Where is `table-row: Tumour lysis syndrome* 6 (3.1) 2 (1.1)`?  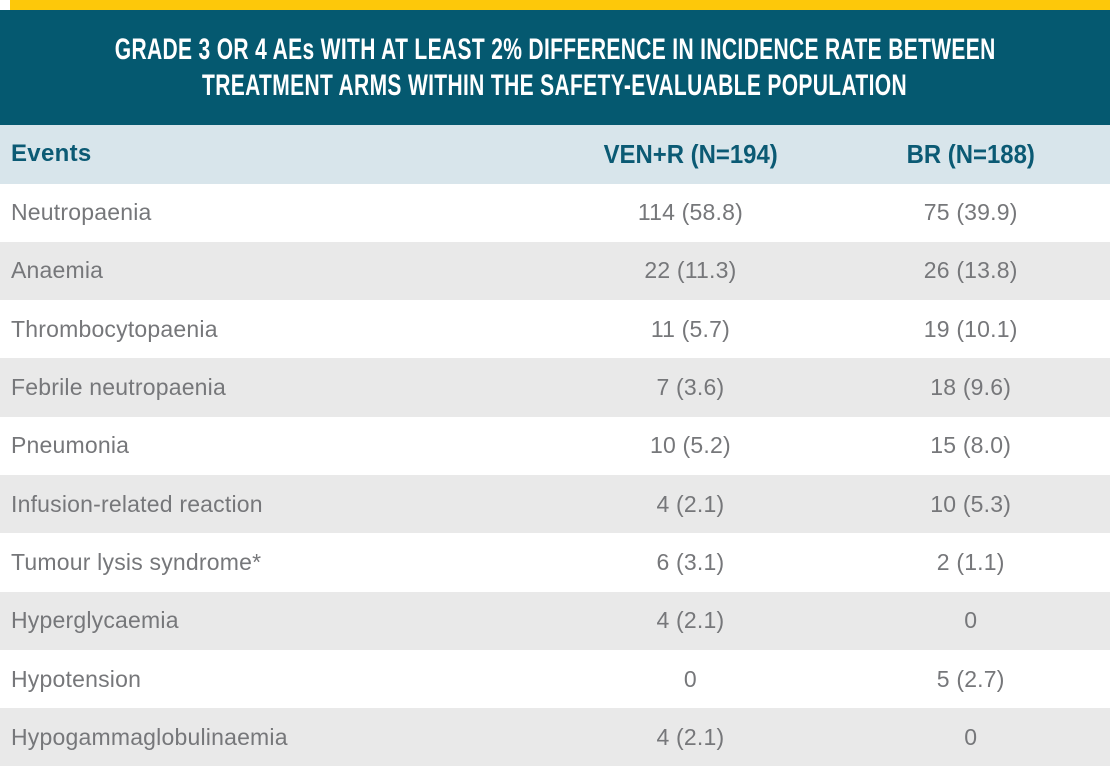
table-row: Tumour lysis syndrome* 6 (3.1) 2 (1.1) is located at coordinates (555, 562).